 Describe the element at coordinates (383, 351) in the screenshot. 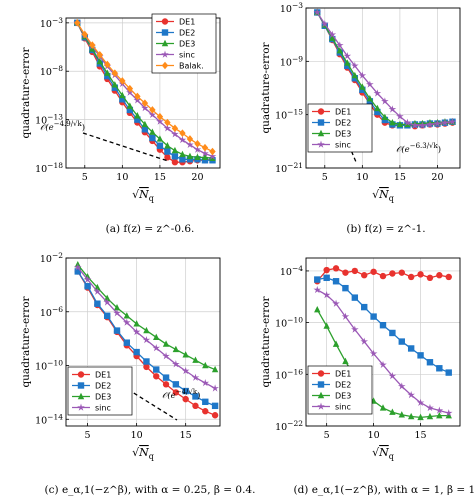

I see `series-sinc` at that location.